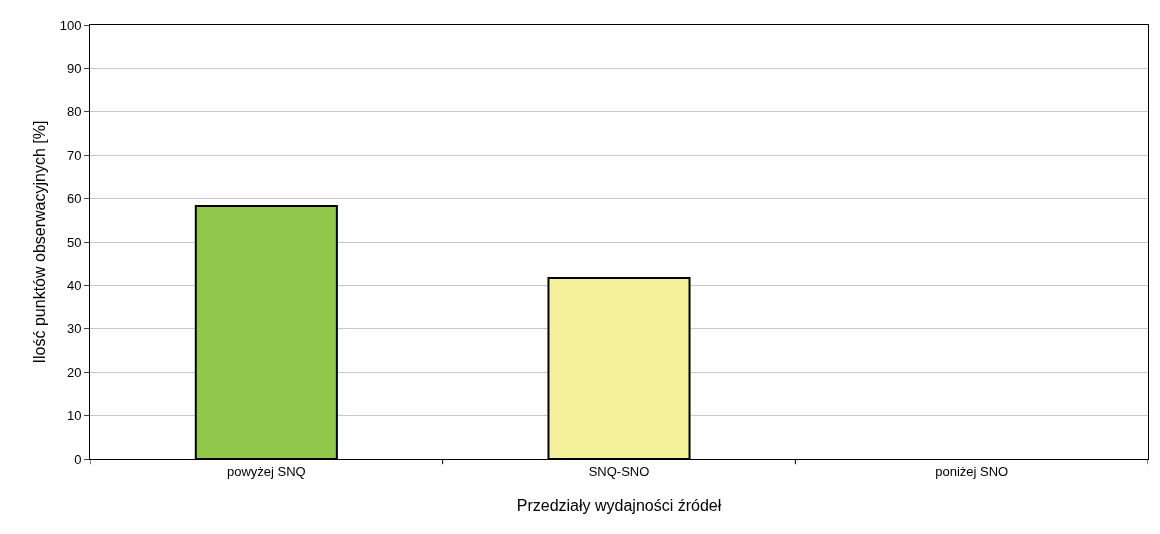  I want to click on y-tick-label: 80, so click(74, 112).